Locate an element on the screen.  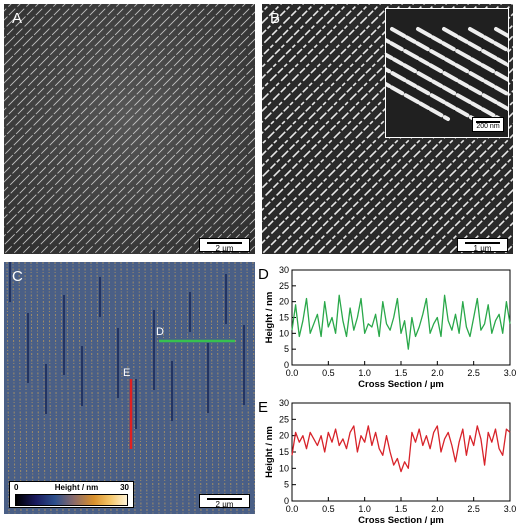
x-tick-label: 1.5 is located at coordinates (401, 509).